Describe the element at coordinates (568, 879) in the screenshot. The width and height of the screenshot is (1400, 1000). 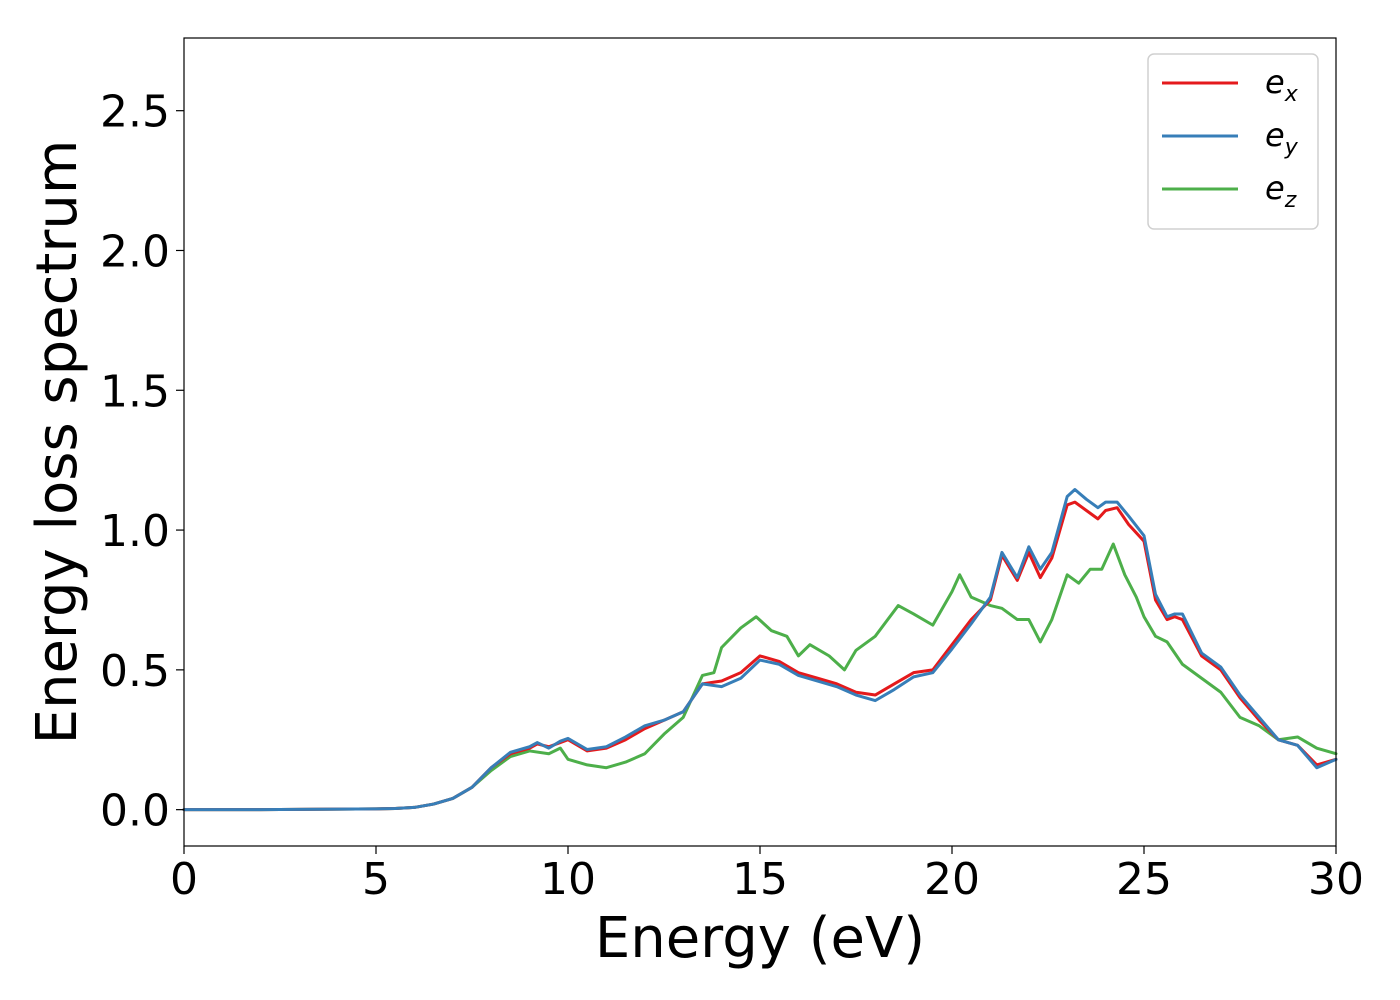
I see `x-tick-label: 10` at that location.